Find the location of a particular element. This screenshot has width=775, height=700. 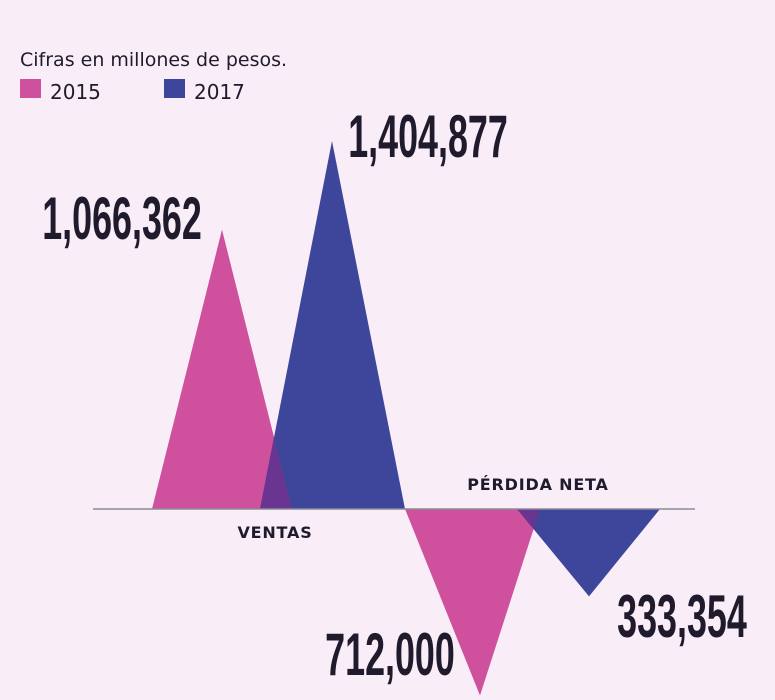

area-2017-ventas is located at coordinates (332, 325).